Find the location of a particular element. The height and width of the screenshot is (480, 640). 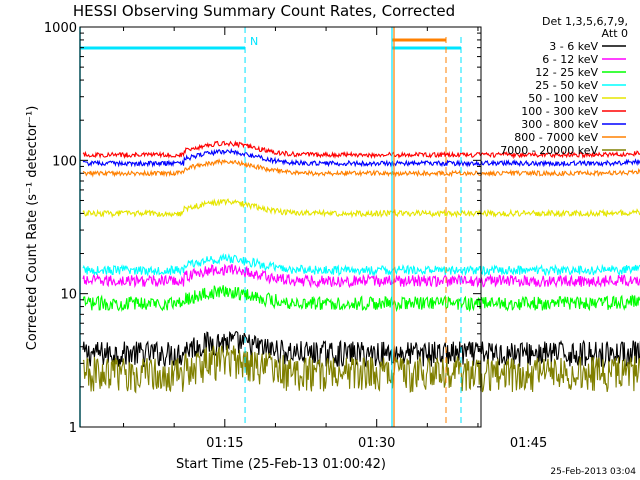

legend-label: 800 - 7000 keV is located at coordinates (556, 137).